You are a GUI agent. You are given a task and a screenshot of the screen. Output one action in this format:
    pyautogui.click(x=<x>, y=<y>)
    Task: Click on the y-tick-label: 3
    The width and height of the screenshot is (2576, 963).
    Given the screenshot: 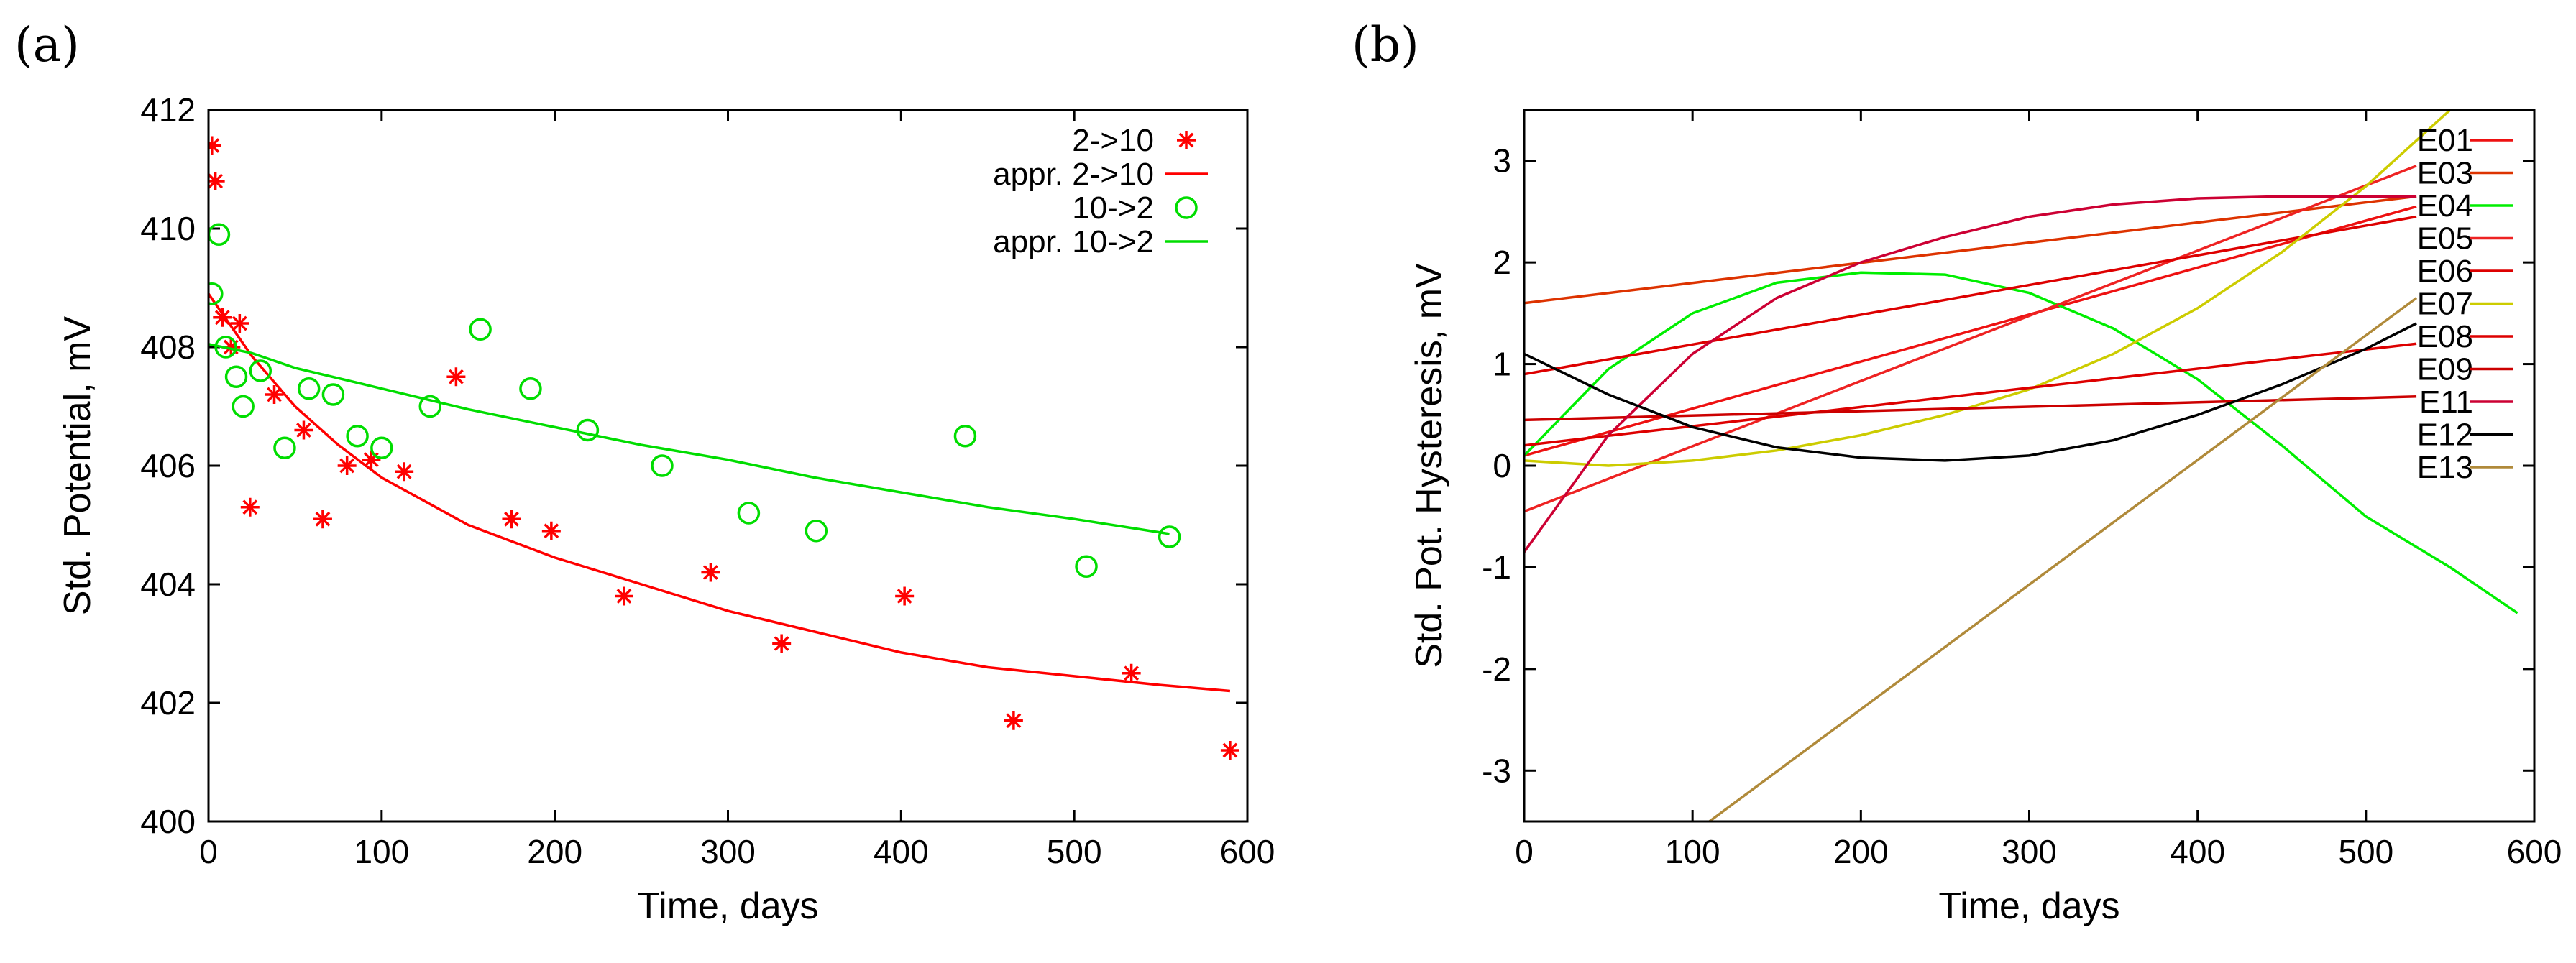 What is the action you would take?
    pyautogui.click(x=1502, y=161)
    